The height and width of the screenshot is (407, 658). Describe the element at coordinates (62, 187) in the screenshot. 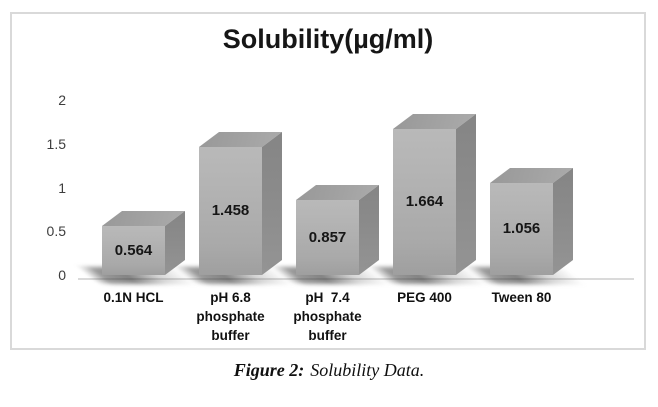

I see `y-tick-label-1: 1` at that location.